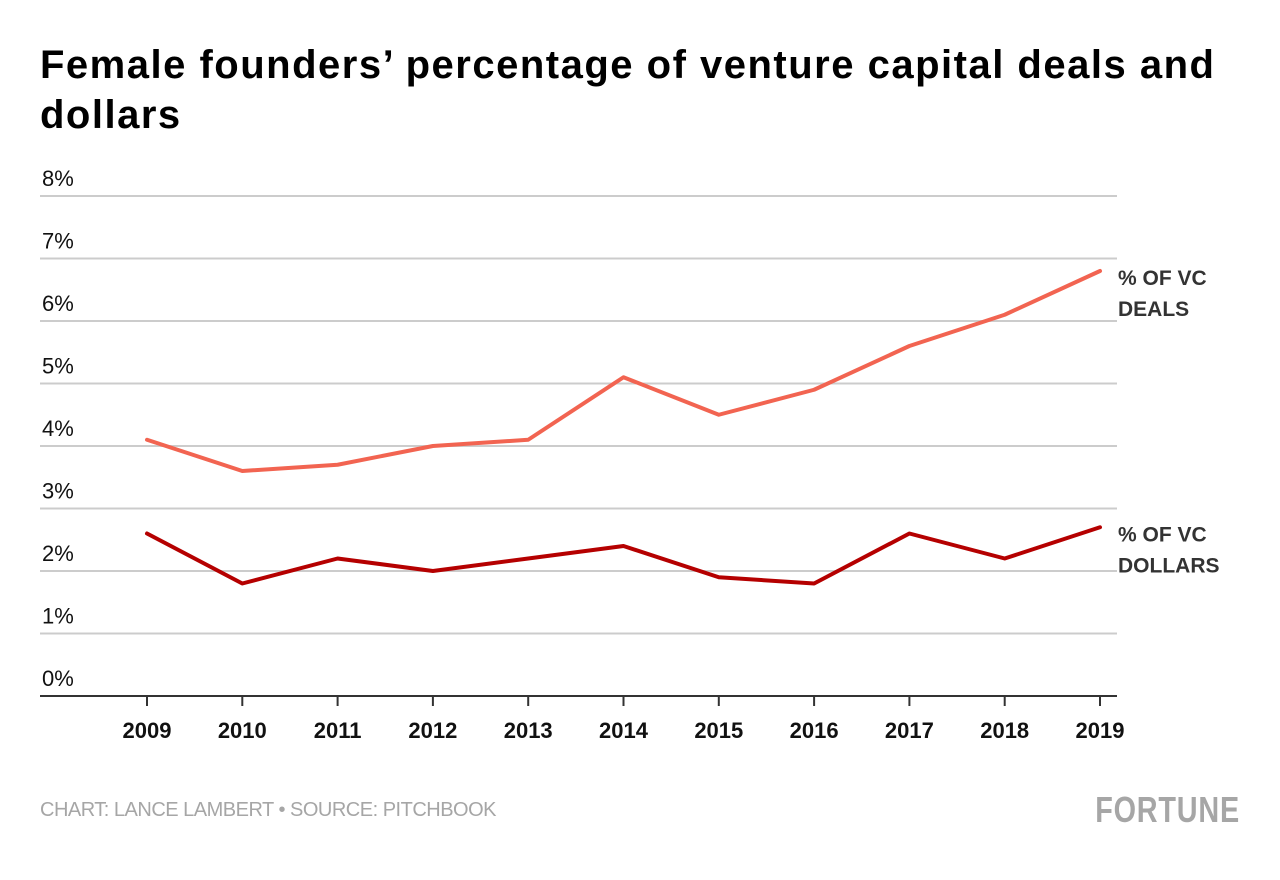  What do you see at coordinates (814, 730) in the screenshot?
I see `x-tick-label: 2016` at bounding box center [814, 730].